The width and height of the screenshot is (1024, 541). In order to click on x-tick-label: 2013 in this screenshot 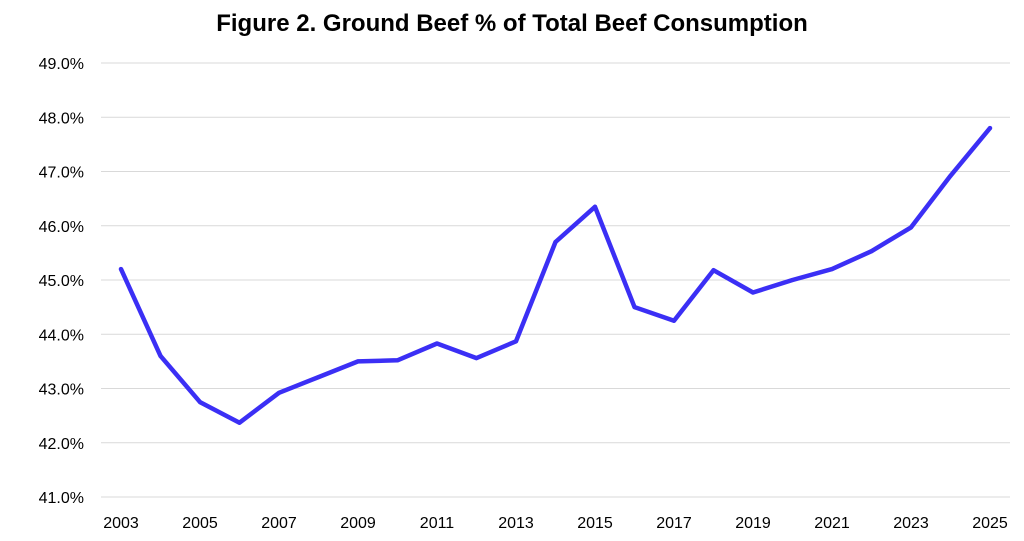, I will do `click(516, 523)`.